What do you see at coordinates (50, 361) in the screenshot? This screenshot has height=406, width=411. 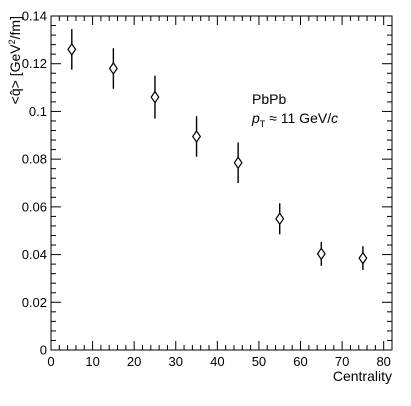 I see `x-tick-label: 0` at bounding box center [50, 361].